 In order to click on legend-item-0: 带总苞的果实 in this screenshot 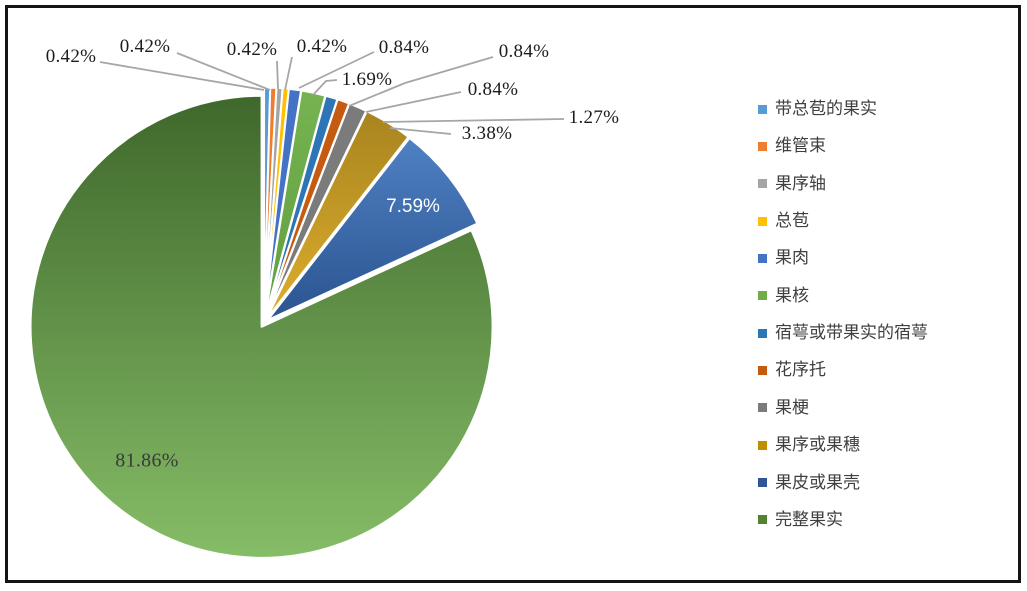, I will do `click(817, 109)`.